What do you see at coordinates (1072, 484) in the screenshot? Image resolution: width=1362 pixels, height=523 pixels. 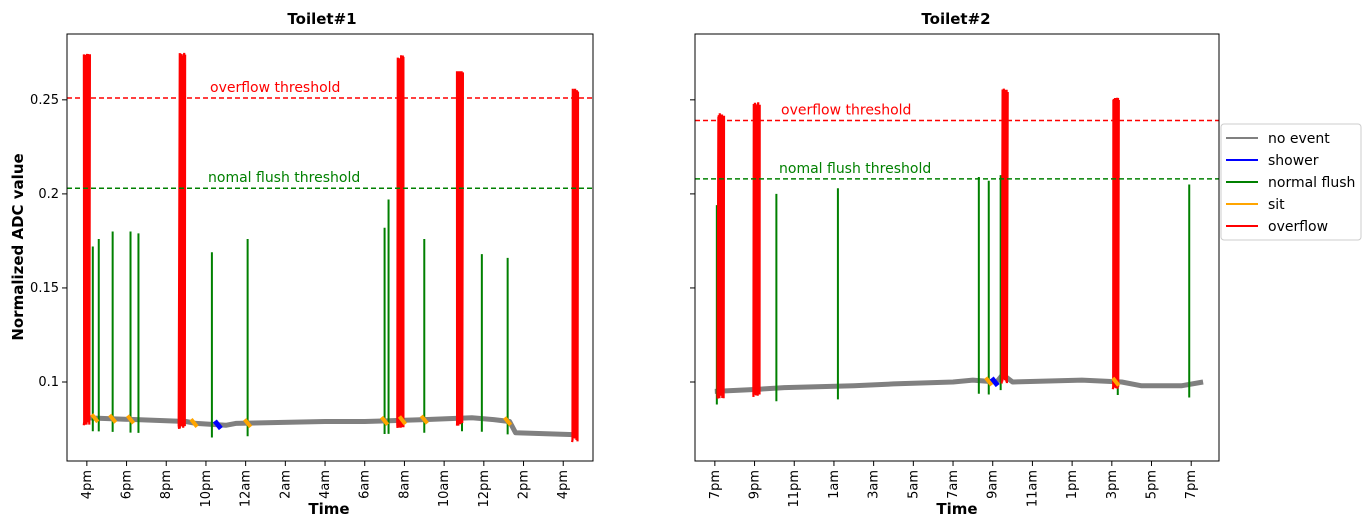 I see `x-tick-label: 1pm` at bounding box center [1072, 484].